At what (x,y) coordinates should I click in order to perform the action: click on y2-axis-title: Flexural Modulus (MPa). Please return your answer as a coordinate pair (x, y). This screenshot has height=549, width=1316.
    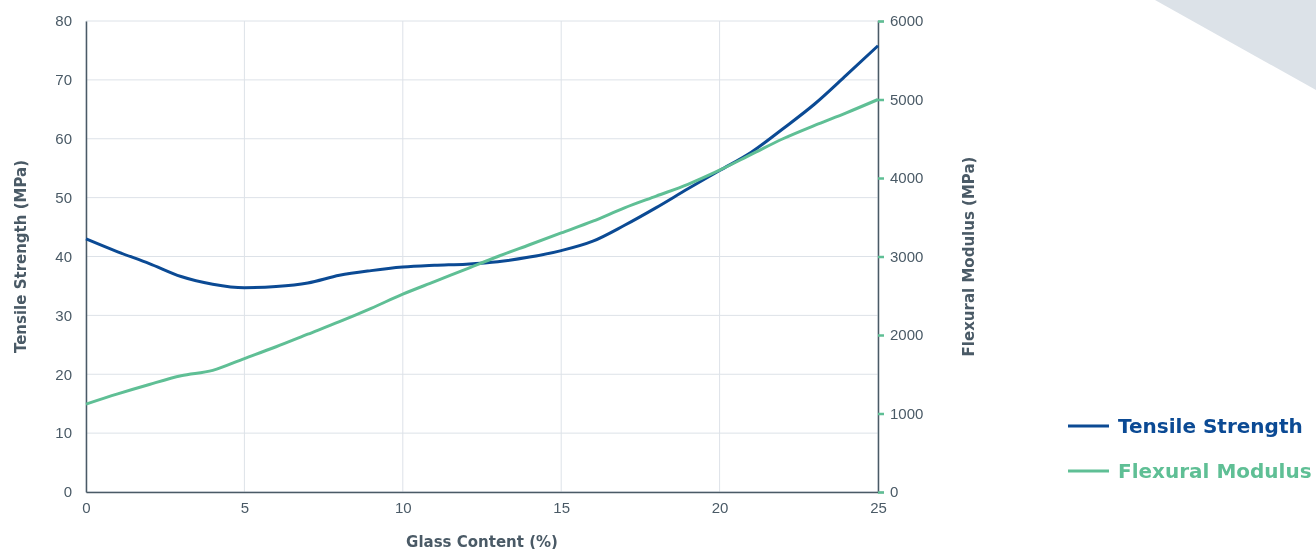
    Looking at the image, I should click on (969, 256).